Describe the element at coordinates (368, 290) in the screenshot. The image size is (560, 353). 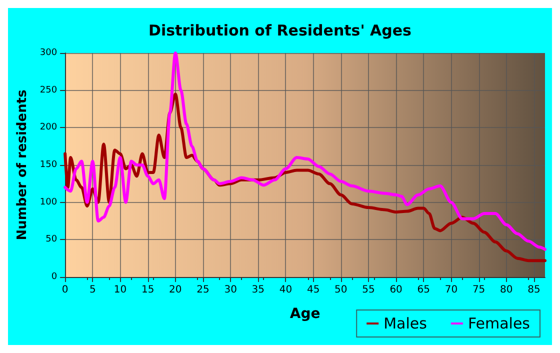
I see `x-tick-label: 55` at that location.